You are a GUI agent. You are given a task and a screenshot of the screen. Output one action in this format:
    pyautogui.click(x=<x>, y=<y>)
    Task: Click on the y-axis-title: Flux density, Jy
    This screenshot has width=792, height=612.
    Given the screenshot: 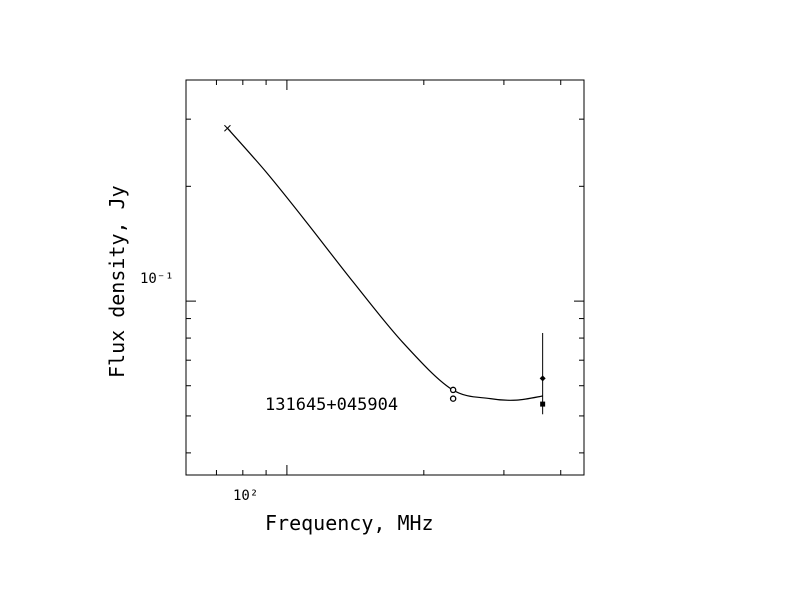 What is the action you would take?
    pyautogui.click(x=117, y=281)
    